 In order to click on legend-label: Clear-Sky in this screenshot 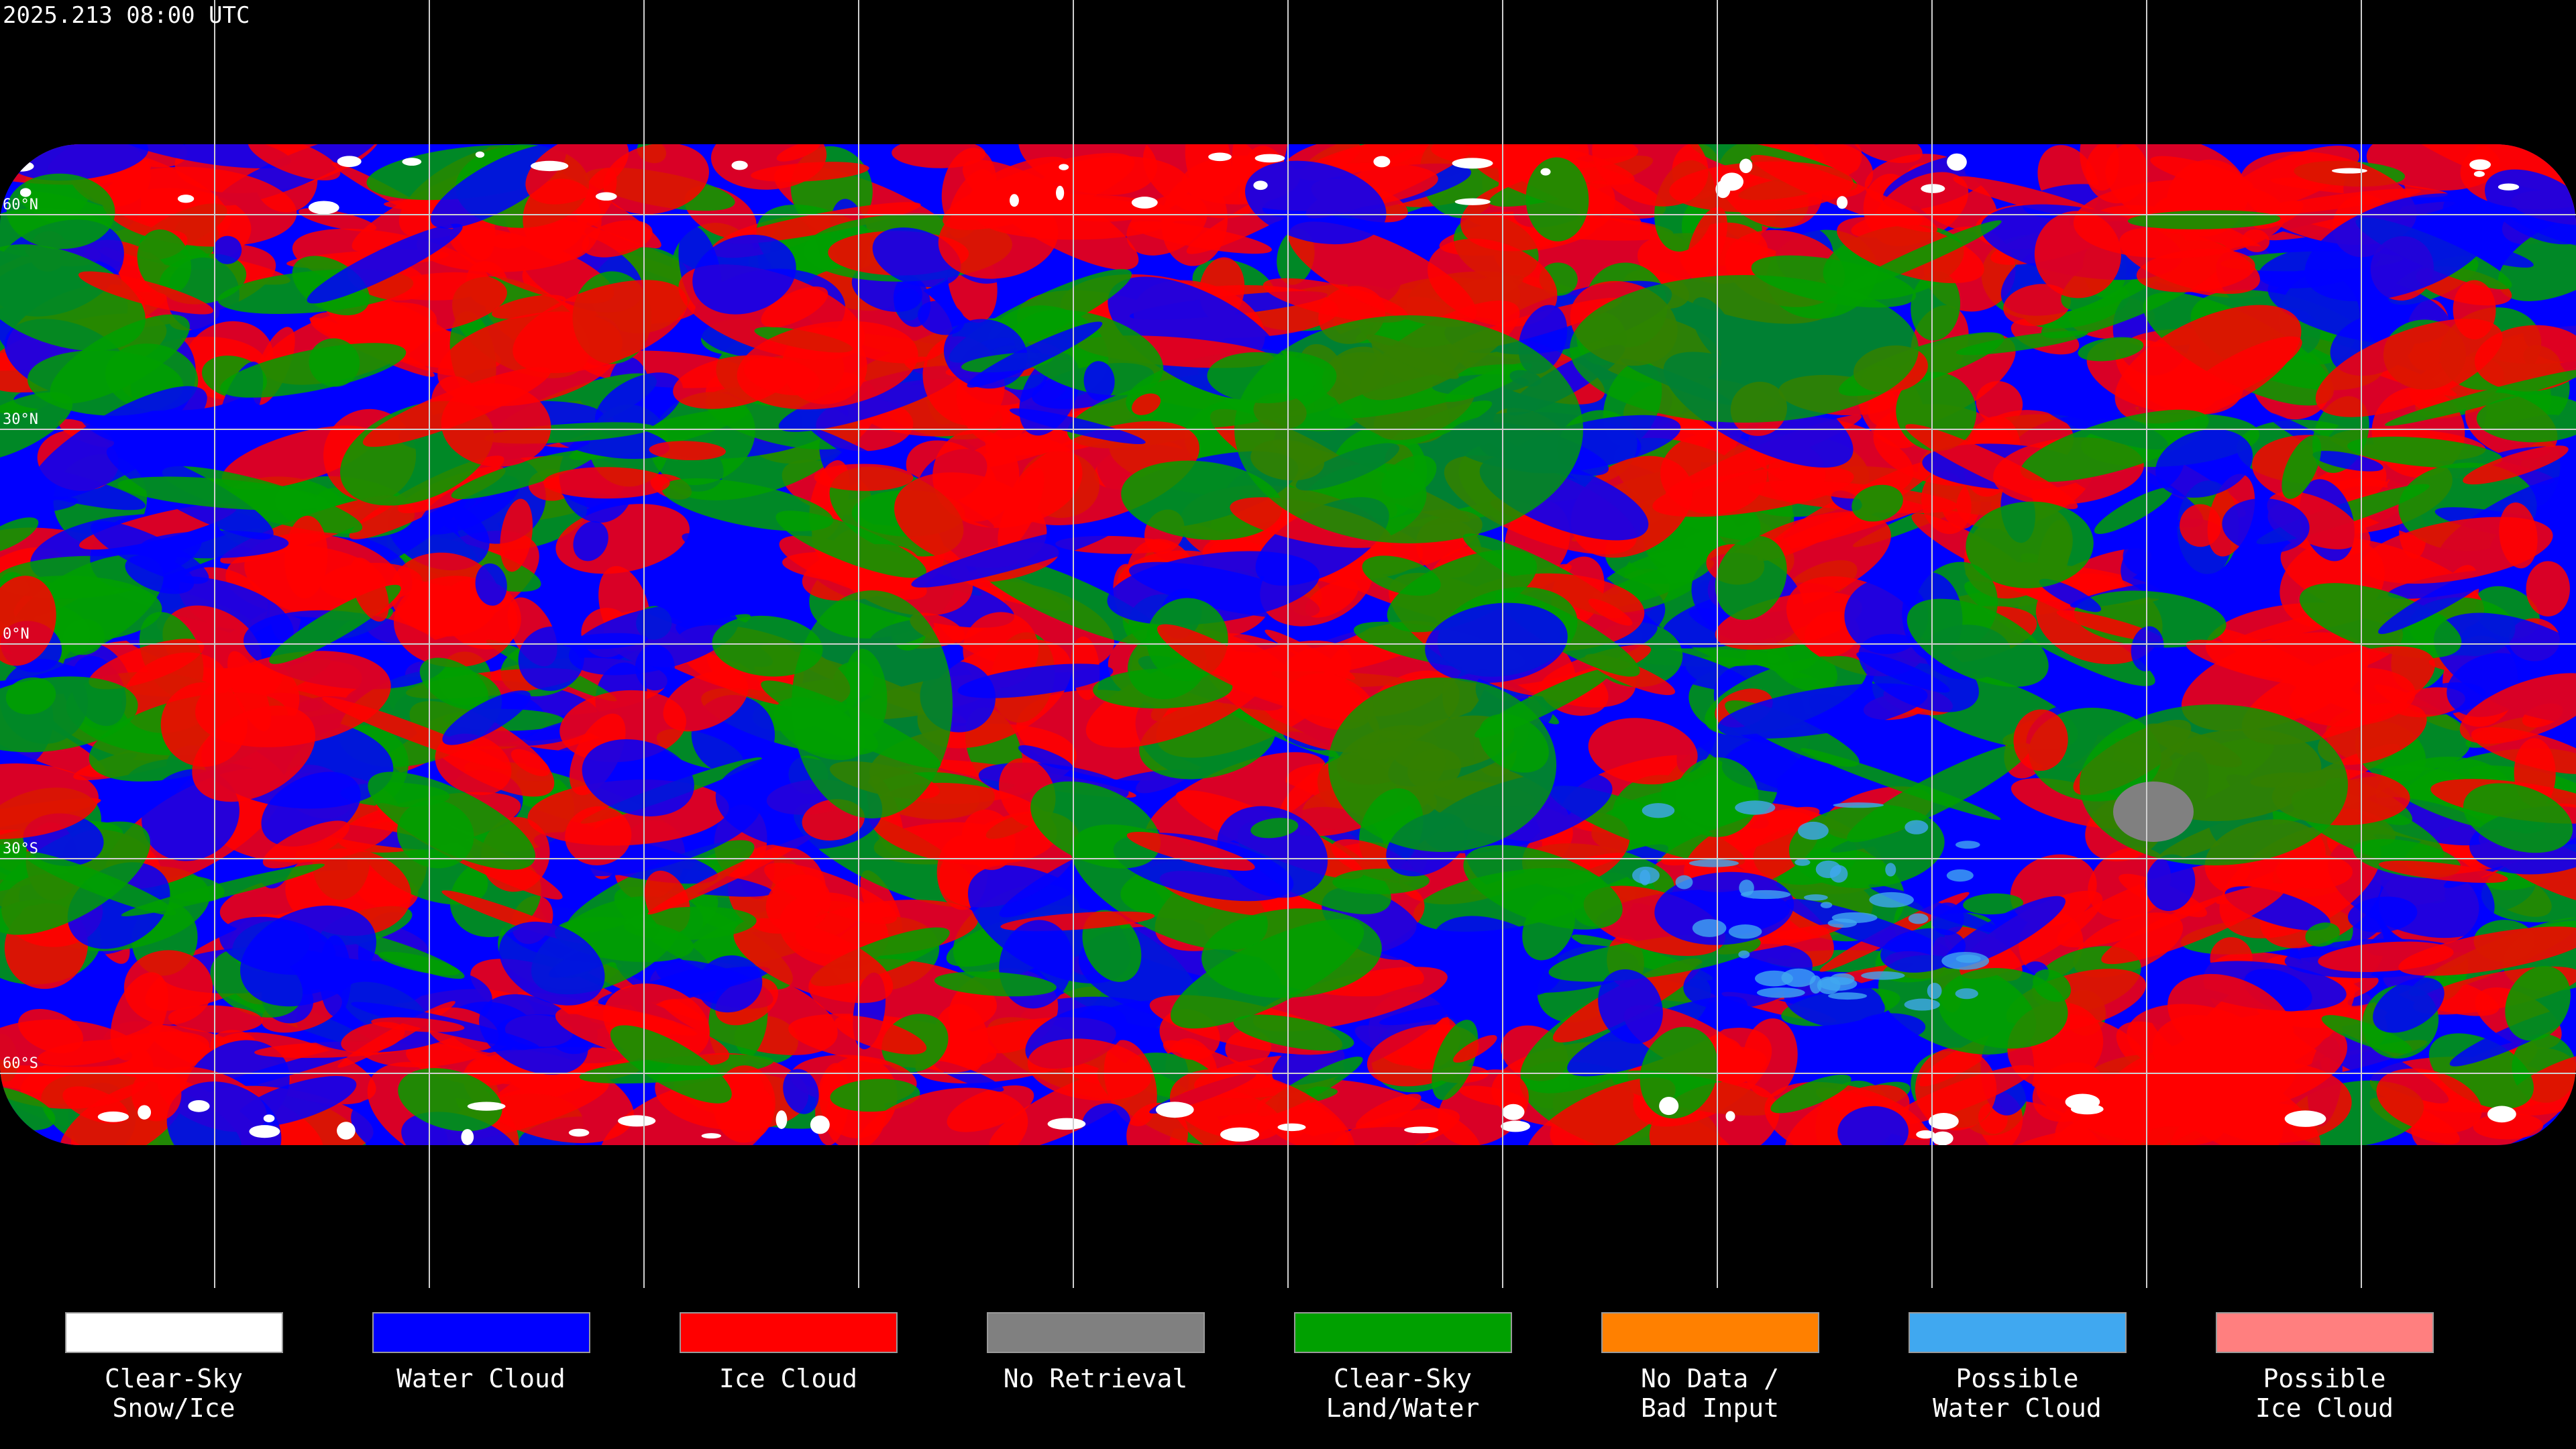, I will do `click(174, 1378)`.